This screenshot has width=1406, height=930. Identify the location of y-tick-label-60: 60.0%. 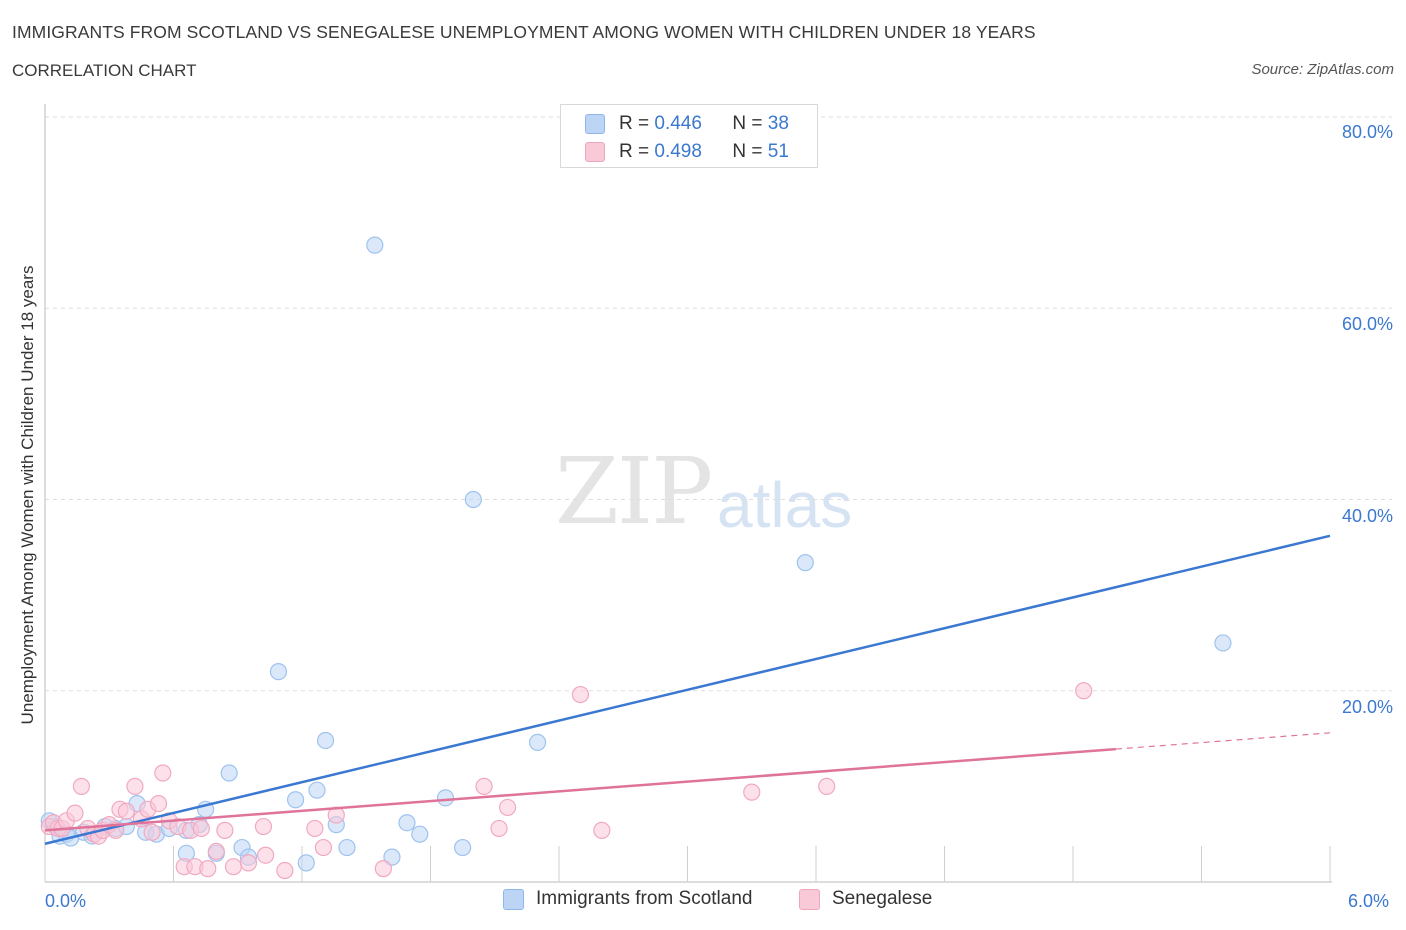
(1367, 324).